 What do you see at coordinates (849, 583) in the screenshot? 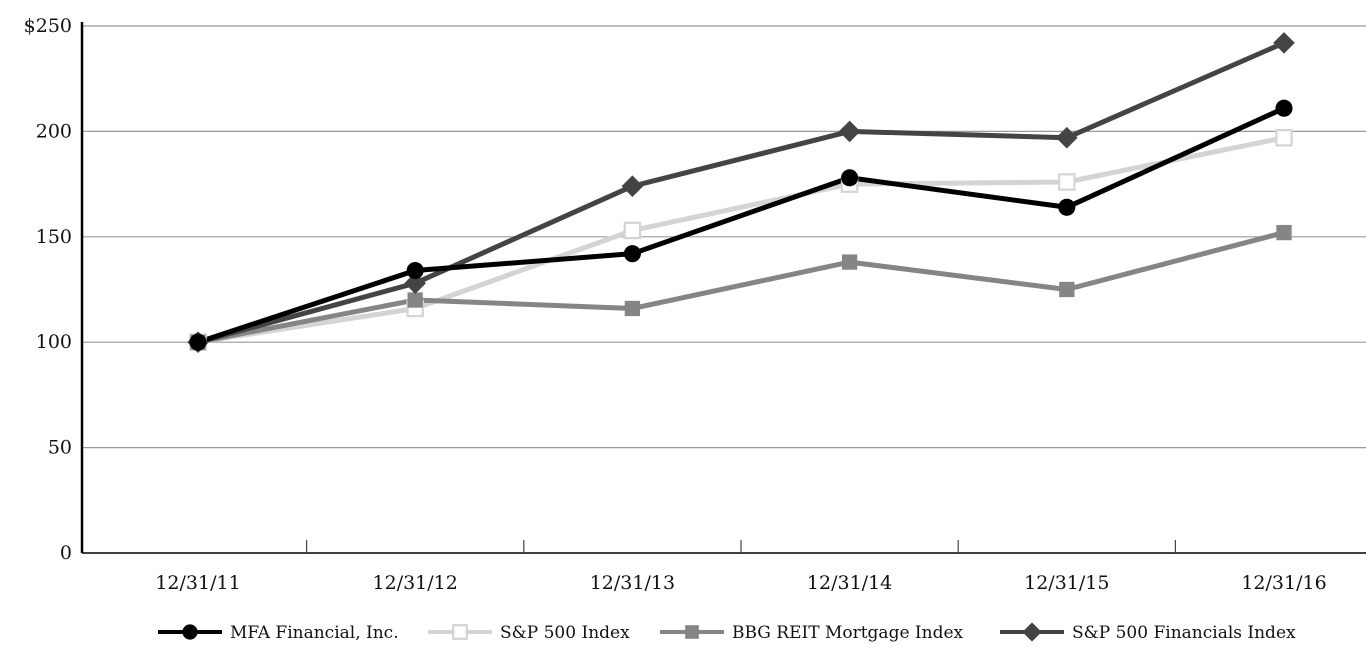
I see `x-tick-label: 12/31/14` at bounding box center [849, 583].